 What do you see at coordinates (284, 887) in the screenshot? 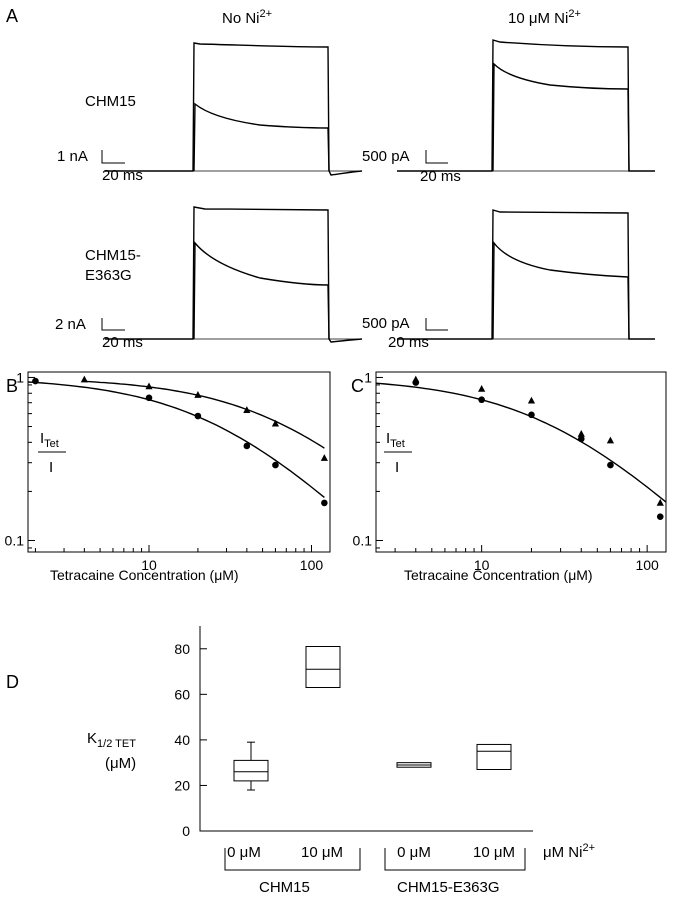
I see `group-label-chm15: CHM15` at bounding box center [284, 887].